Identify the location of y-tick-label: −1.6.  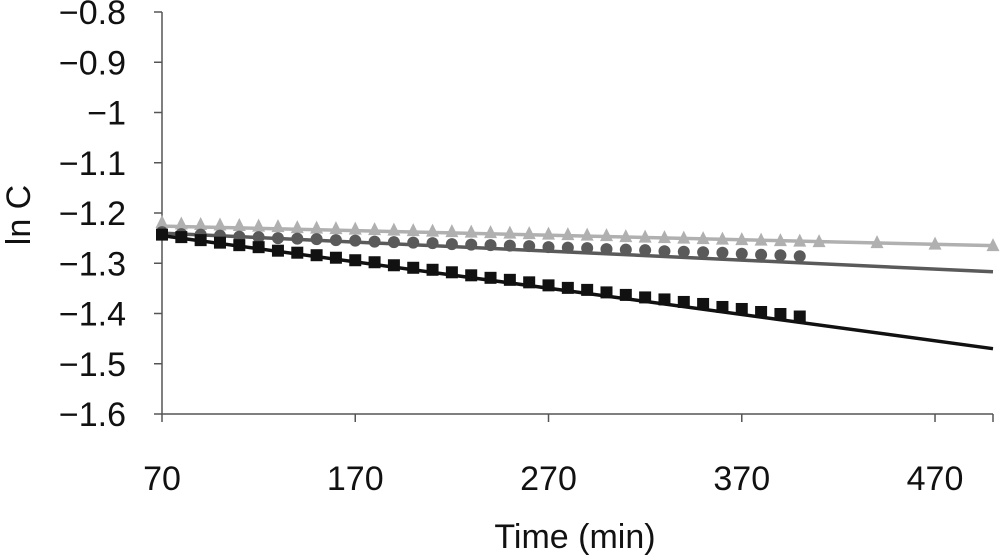
(92, 415).